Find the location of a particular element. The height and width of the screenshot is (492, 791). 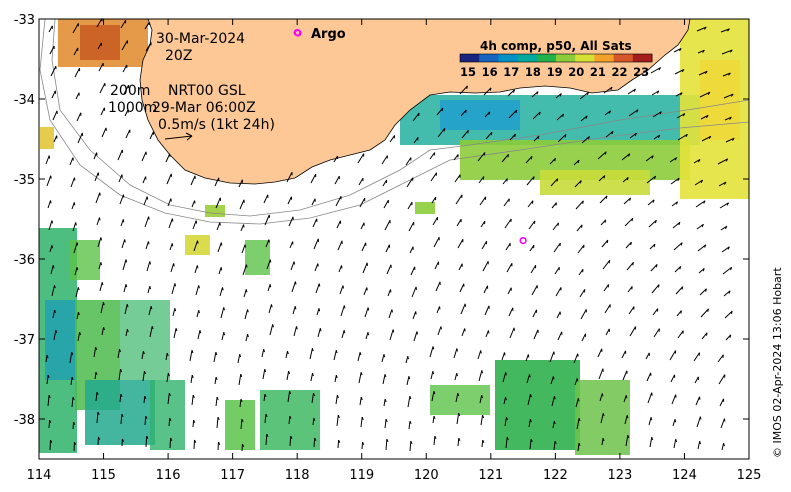

colorbar-title: 4h comp, p50, All Sats is located at coordinates (556, 46).